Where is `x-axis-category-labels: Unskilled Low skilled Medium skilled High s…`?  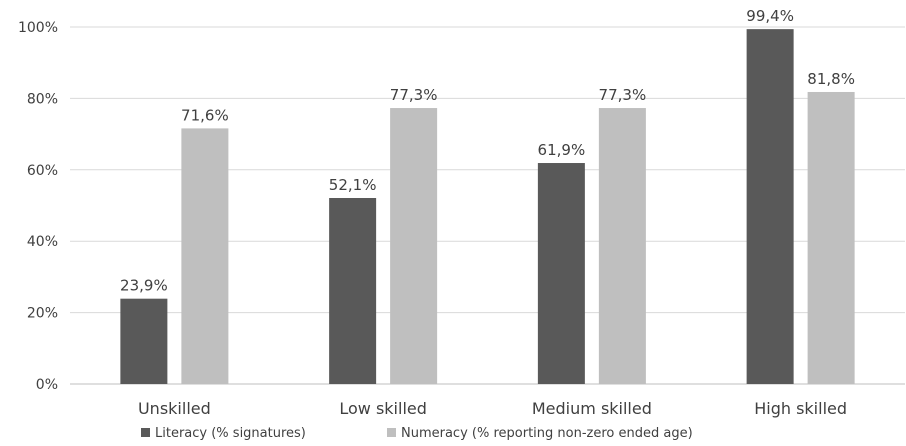
x-axis-category-labels: Unskilled Low skilled Medium skilled High s… is located at coordinates (492, 408).